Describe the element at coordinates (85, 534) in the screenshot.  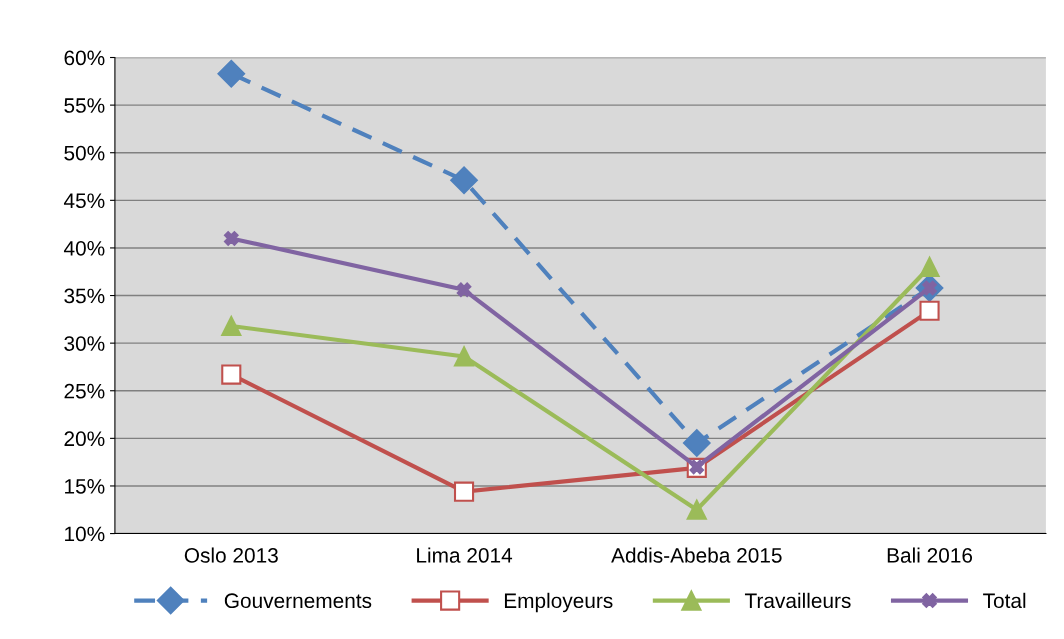
I see `y-tick-label: 10%` at that location.